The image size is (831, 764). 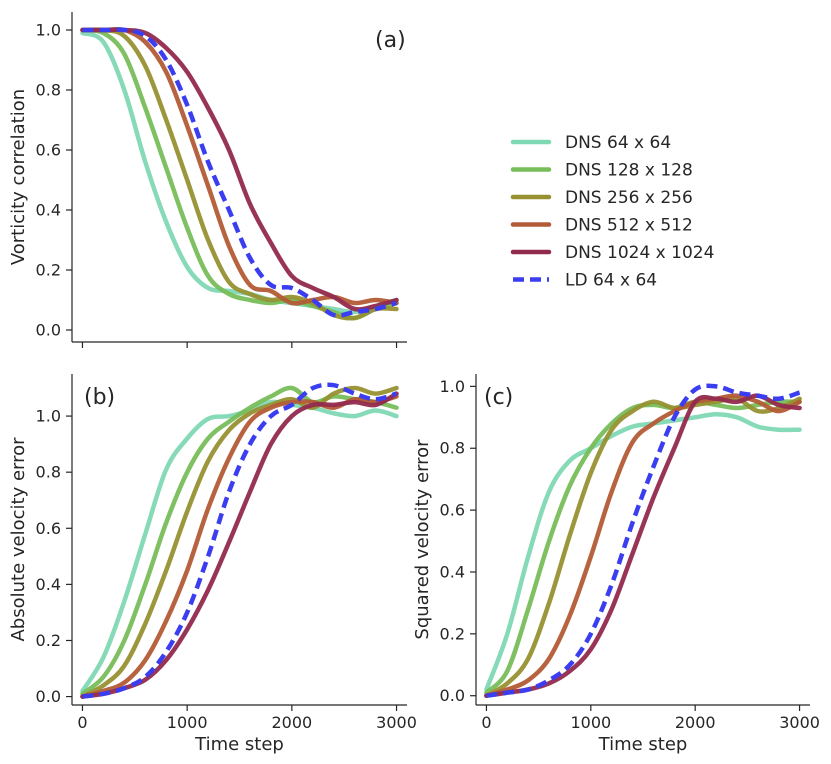 I want to click on legend-label: DNS 1024 x 1024, so click(x=639, y=253).